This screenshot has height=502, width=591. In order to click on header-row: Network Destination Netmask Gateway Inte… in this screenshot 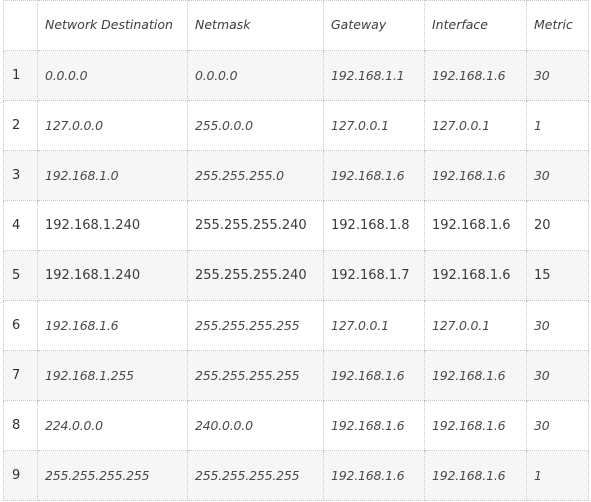, I will do `click(296, 25)`.